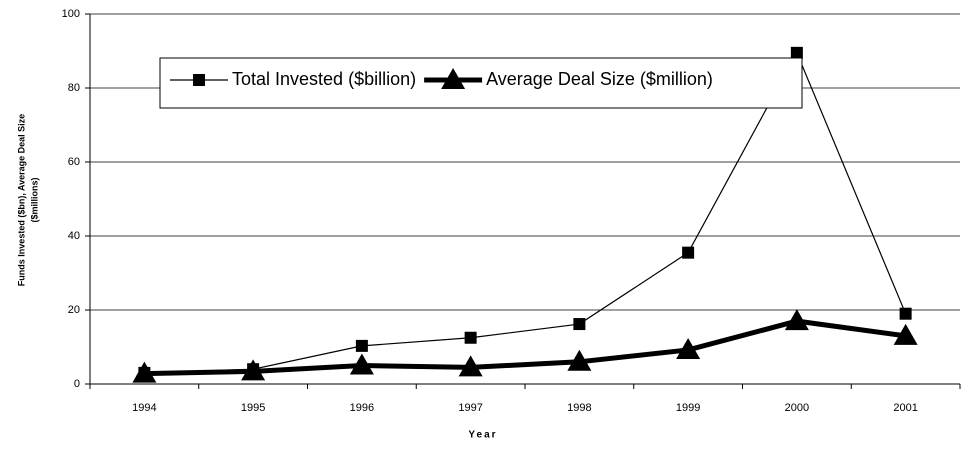  I want to click on x-tick-label: 1996, so click(362, 408).